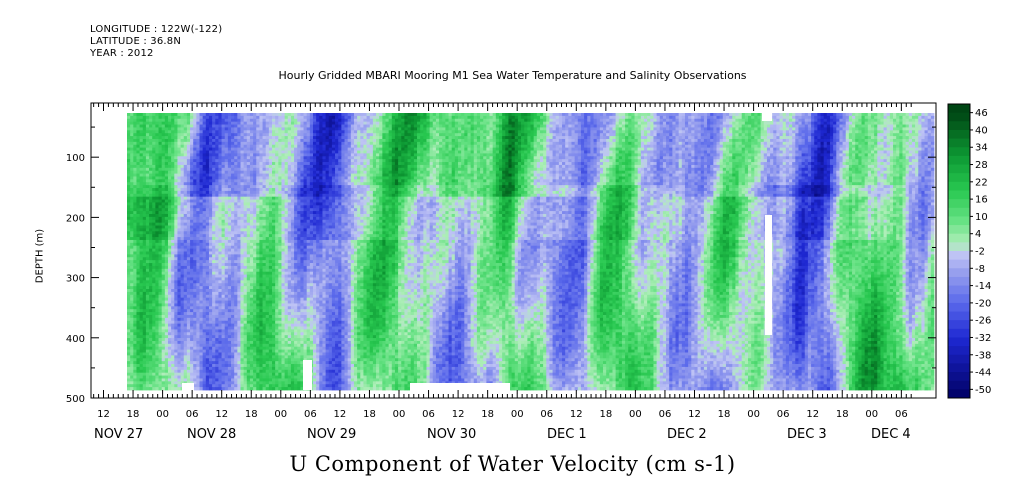 The height and width of the screenshot is (504, 1009). Describe the element at coordinates (981, 200) in the screenshot. I see `colorbar-label: 16` at that location.